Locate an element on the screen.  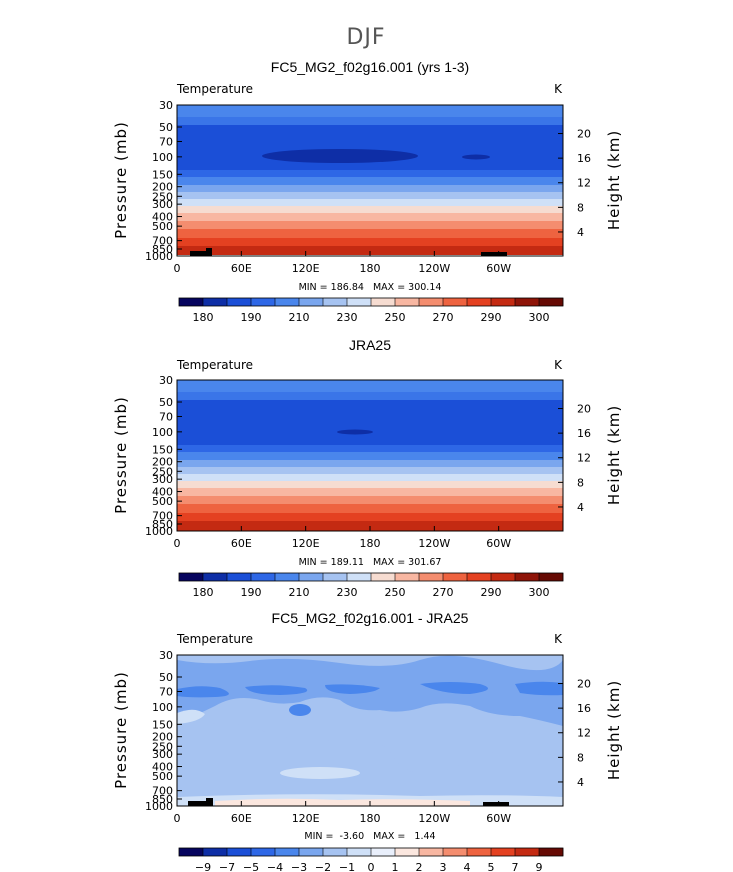
pressure-tick-label: 150 is located at coordinates (162, 724).